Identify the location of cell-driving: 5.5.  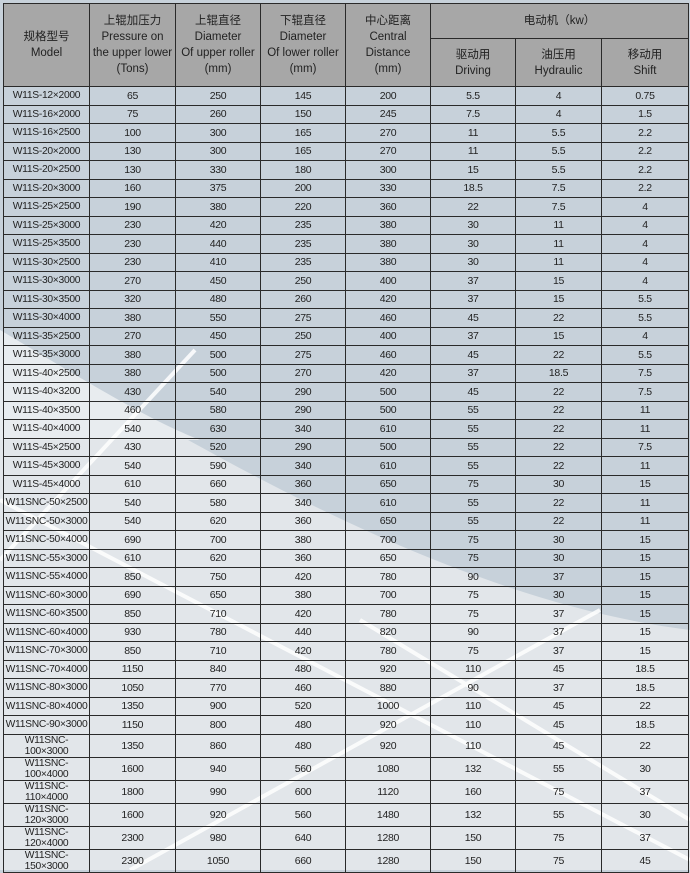
(473, 96).